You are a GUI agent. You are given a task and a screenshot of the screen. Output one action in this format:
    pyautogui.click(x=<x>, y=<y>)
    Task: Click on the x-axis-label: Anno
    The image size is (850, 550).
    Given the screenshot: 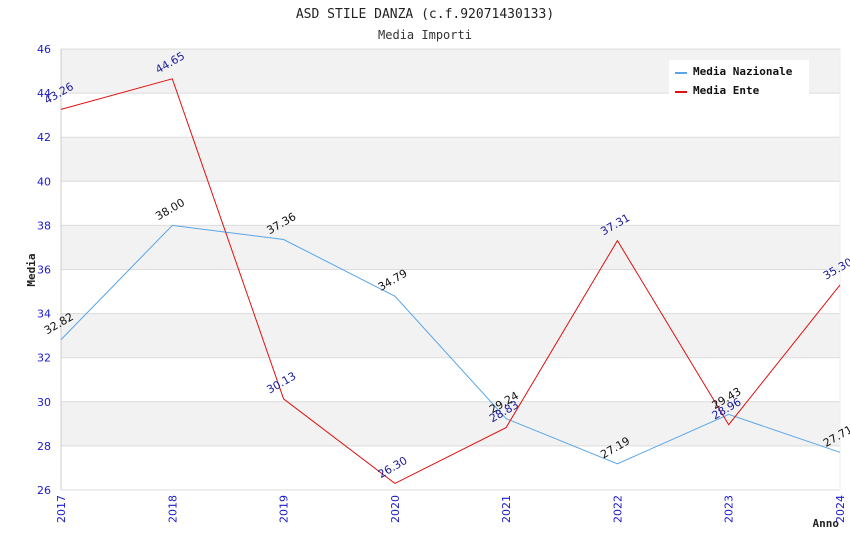 What is the action you would take?
    pyautogui.click(x=826, y=523)
    